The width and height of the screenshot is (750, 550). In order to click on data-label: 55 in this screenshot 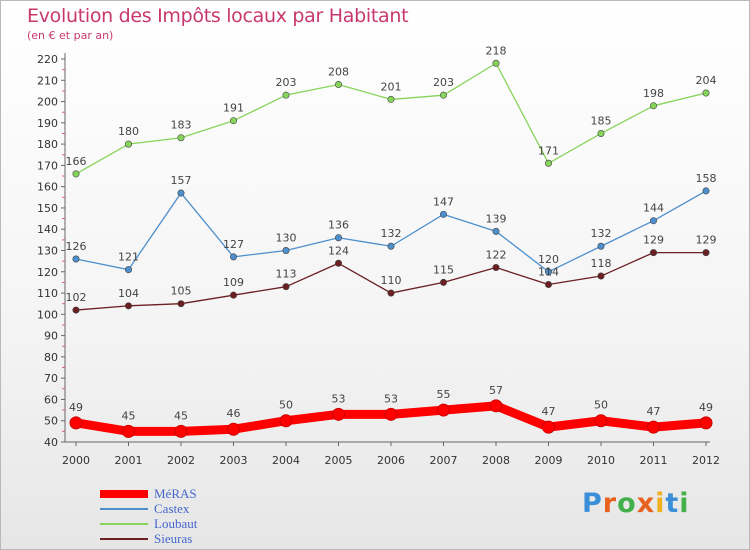, I will do `click(444, 394)`.